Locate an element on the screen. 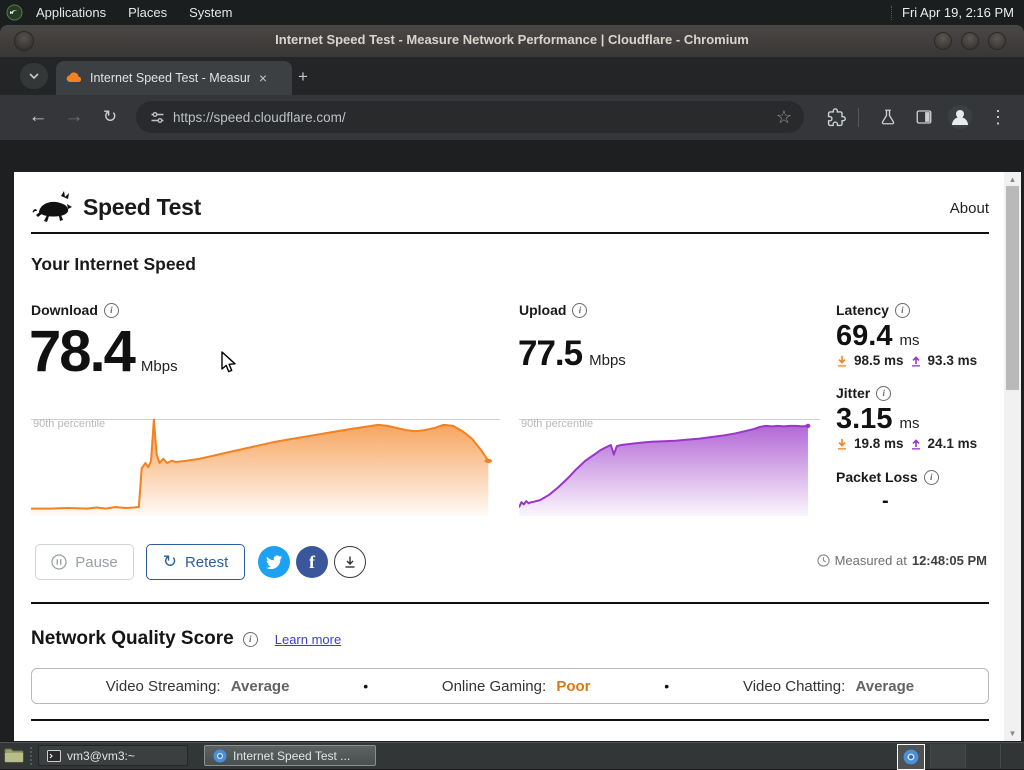 The width and height of the screenshot is (1024, 770). tab-search-button is located at coordinates (34, 76).